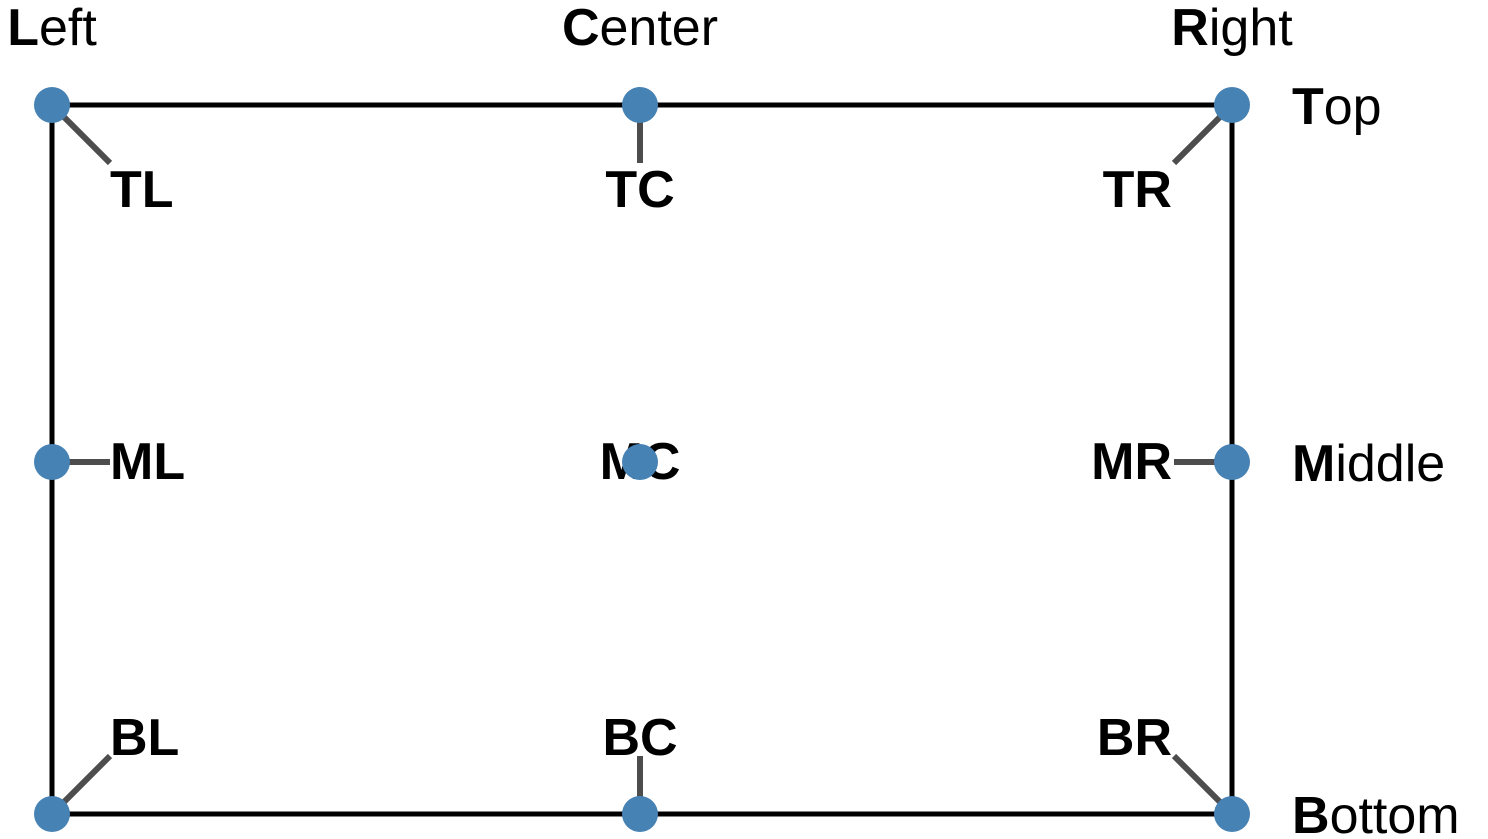 This screenshot has width=1488, height=839. I want to click on node-label: TC, so click(640, 190).